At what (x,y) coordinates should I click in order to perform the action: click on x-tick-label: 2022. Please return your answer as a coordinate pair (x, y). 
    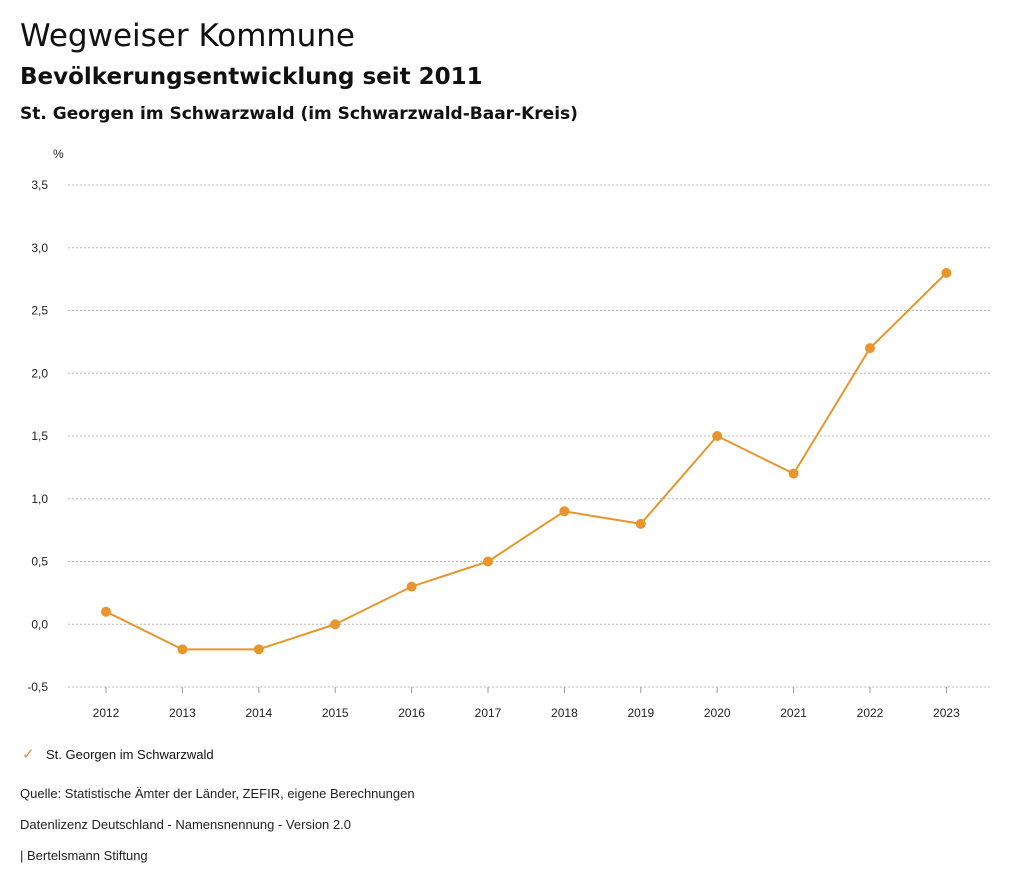
    Looking at the image, I should click on (870, 713).